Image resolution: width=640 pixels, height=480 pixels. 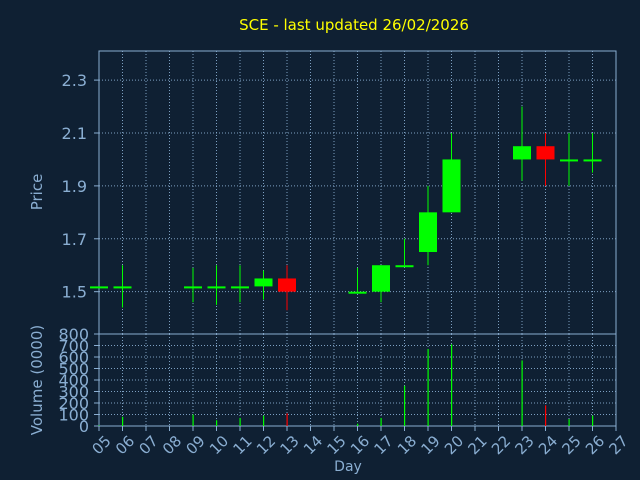 What do you see at coordinates (74, 186) in the screenshot?
I see `price-y-tick-label: 1.9` at bounding box center [74, 186].